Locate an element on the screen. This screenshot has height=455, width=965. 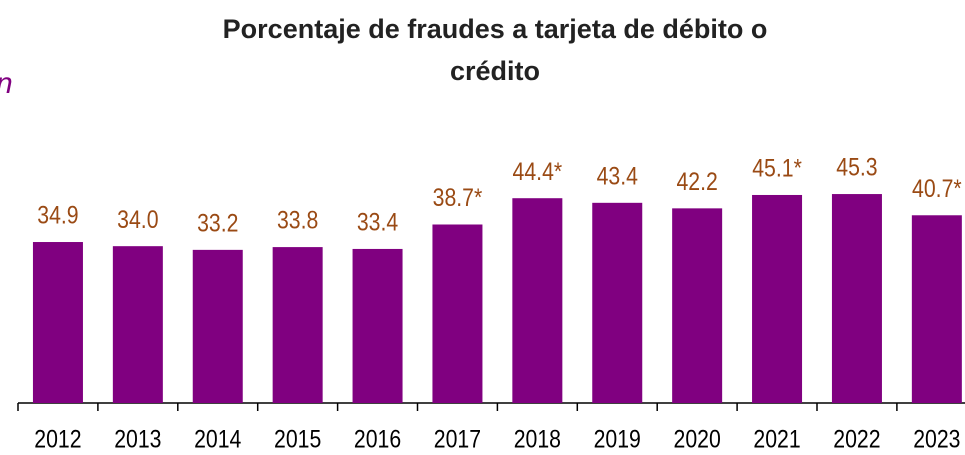
x-tick-label: 2022 is located at coordinates (856, 439).